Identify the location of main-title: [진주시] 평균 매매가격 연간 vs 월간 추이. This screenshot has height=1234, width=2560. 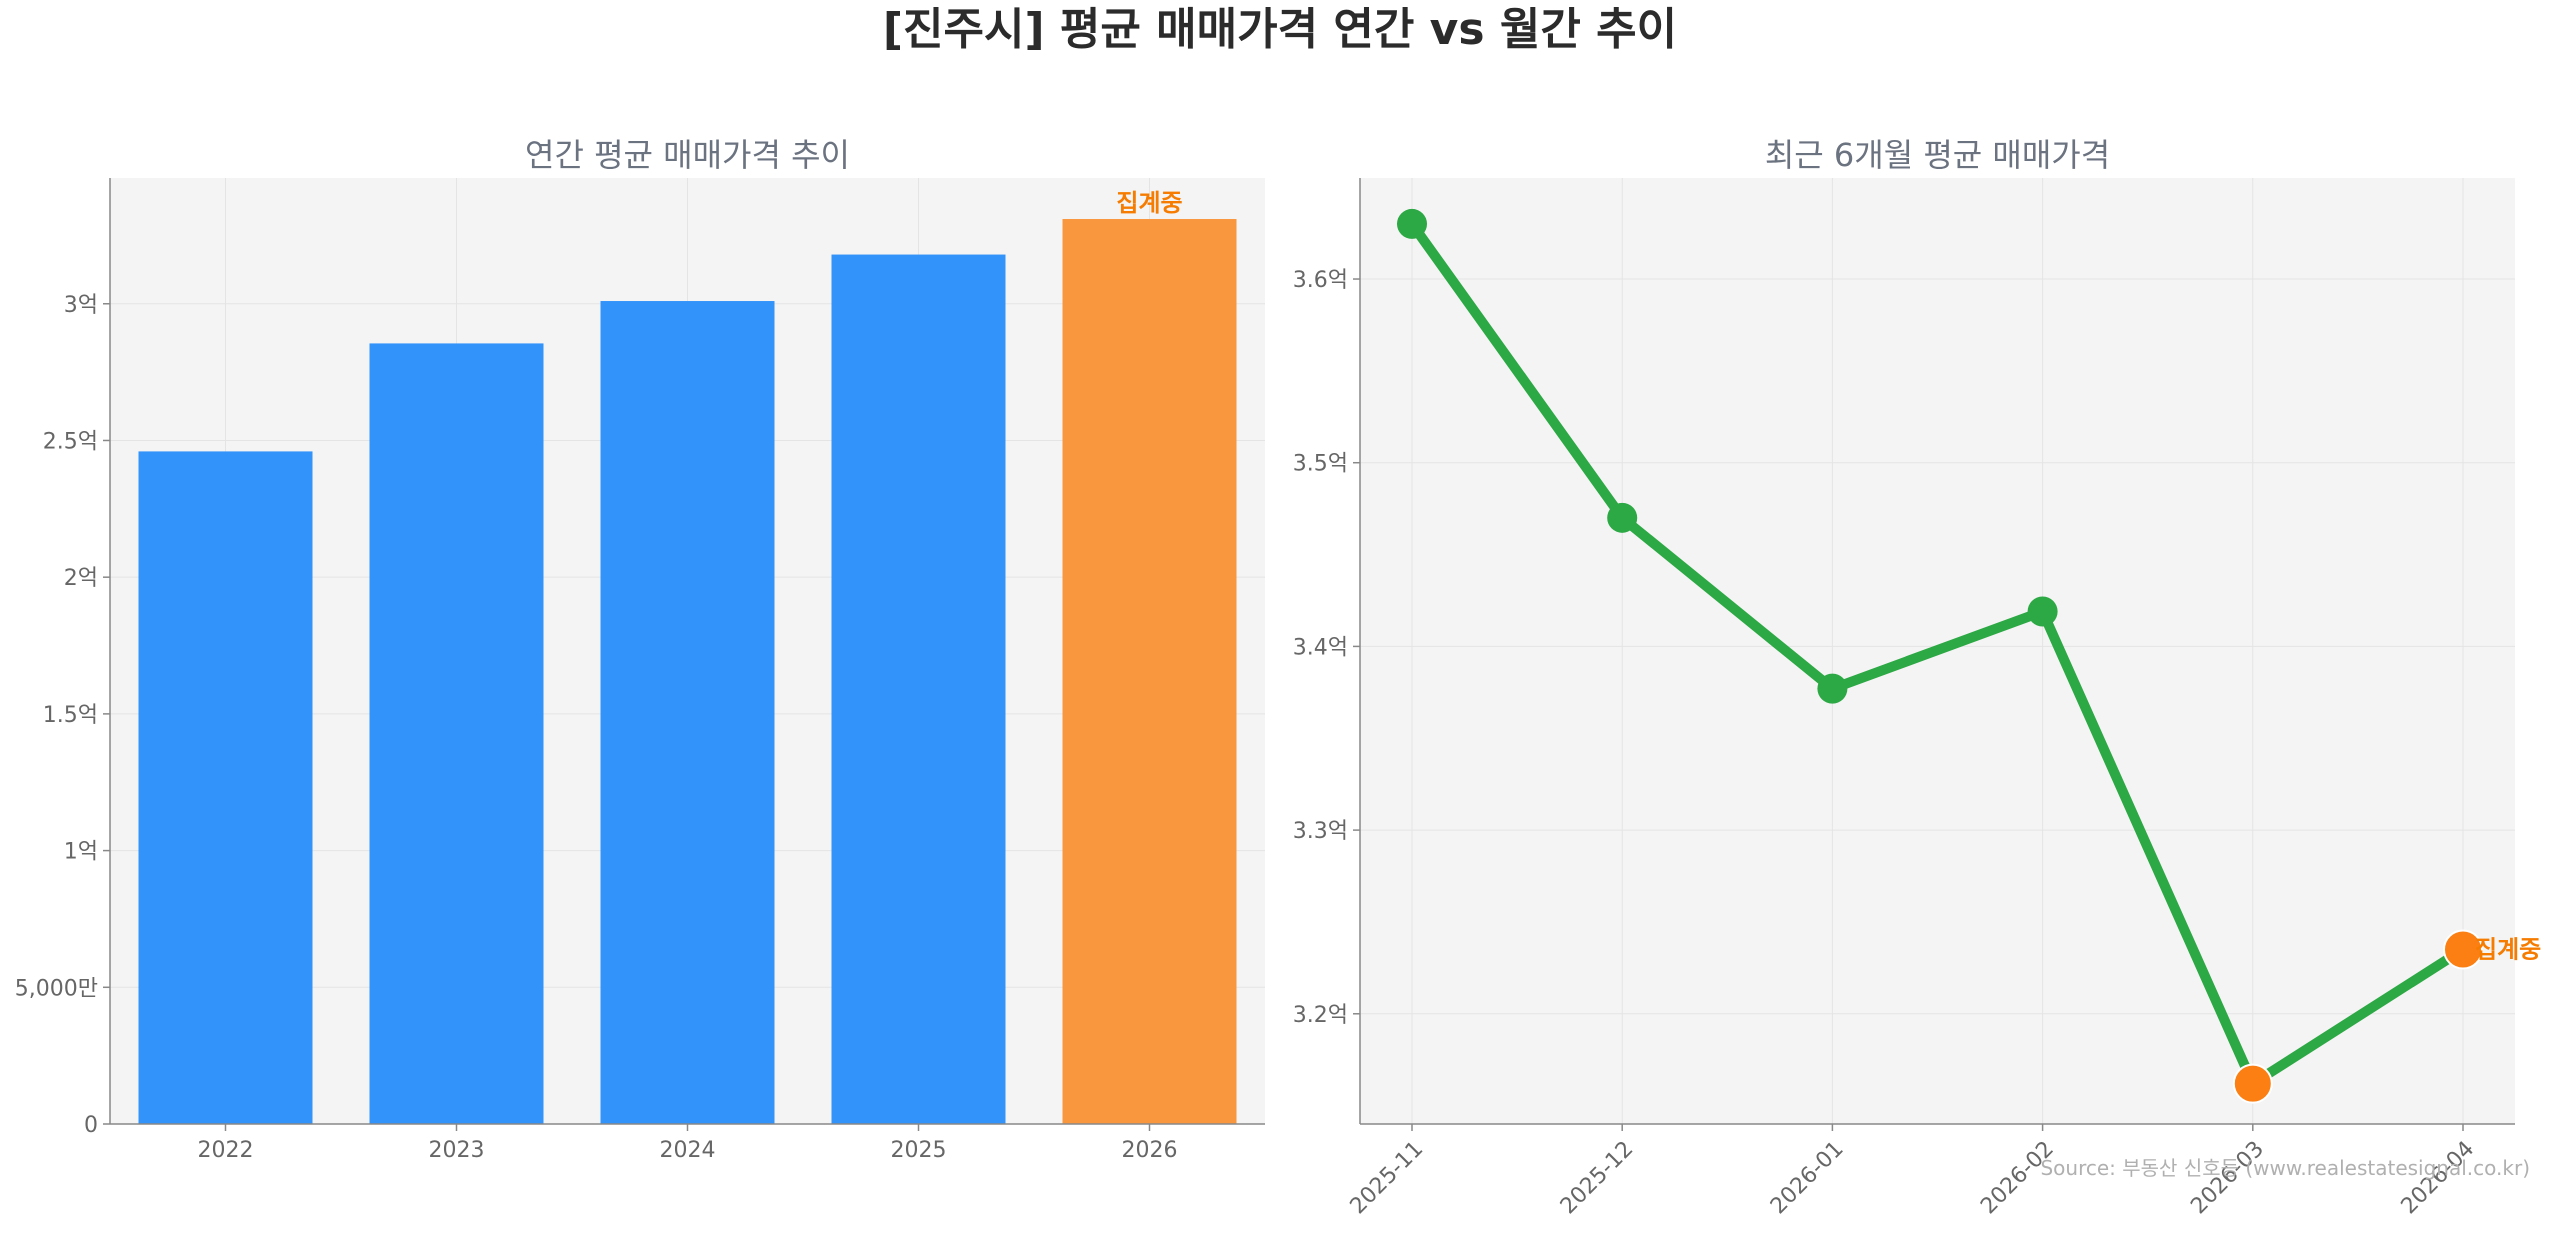
(1280, 29).